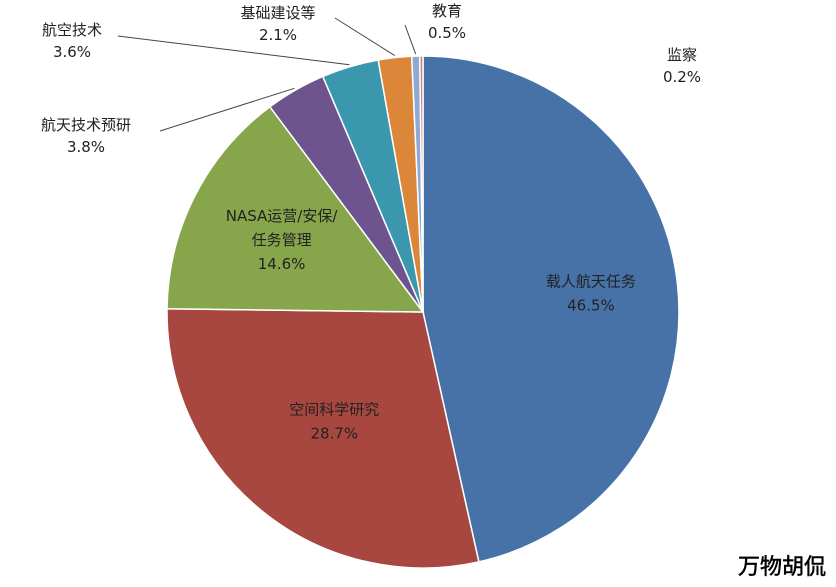 This screenshot has width=836, height=587. What do you see at coordinates (282, 240) in the screenshot?
I see `slice-3-name-label: 任务管理` at bounding box center [282, 240].